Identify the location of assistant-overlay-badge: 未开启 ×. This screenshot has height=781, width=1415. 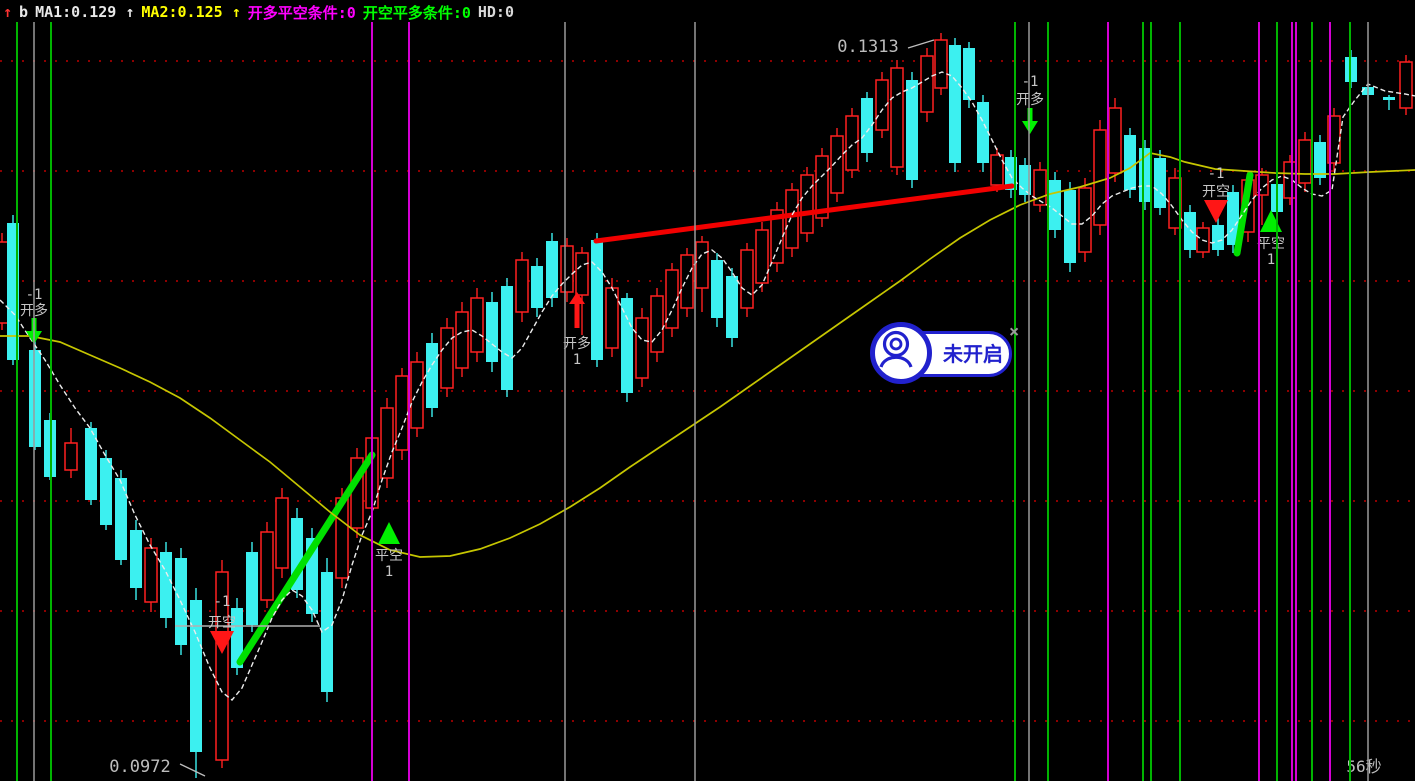
(948, 354).